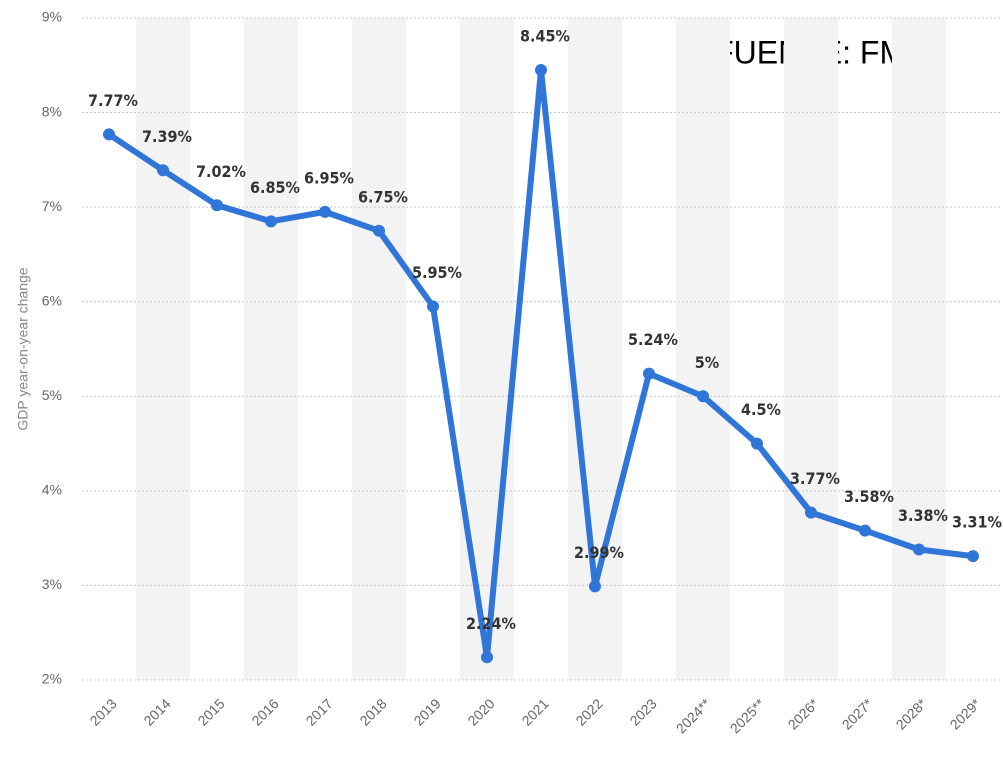  What do you see at coordinates (923, 515) in the screenshot?
I see `value-label: 3.38%` at bounding box center [923, 515].